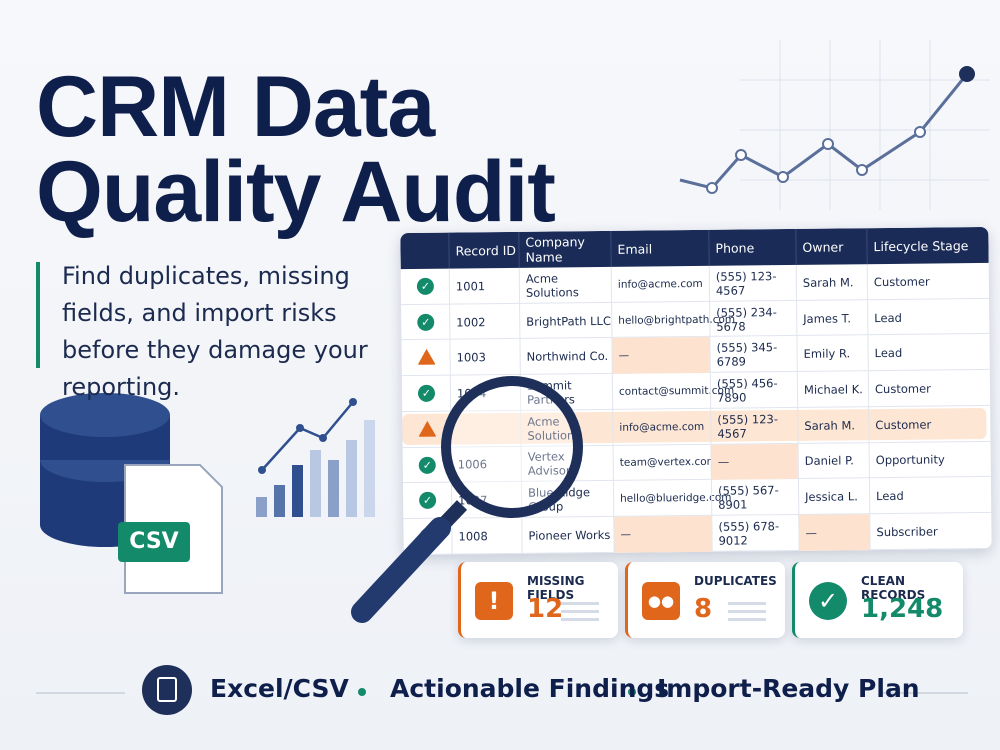 The image size is (1000, 750). I want to click on table-cell: contact@summit.com, so click(672, 391).